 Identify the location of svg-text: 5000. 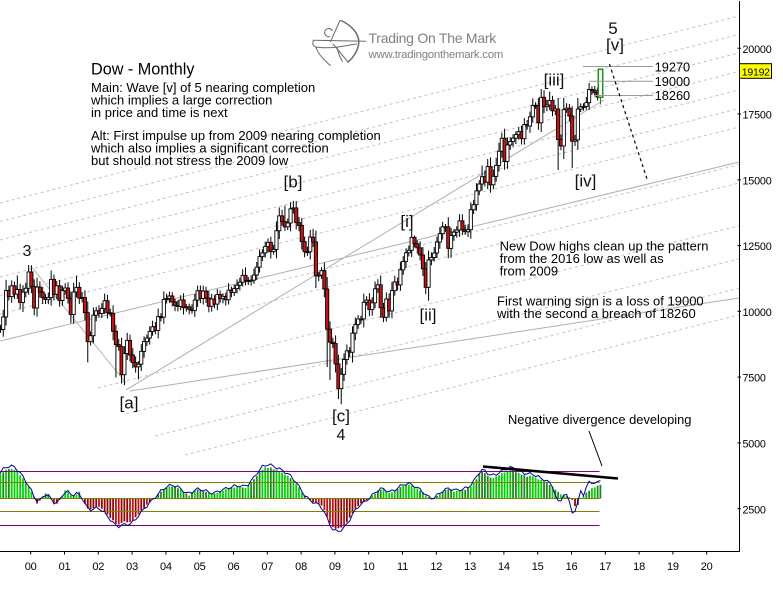
(754, 445).